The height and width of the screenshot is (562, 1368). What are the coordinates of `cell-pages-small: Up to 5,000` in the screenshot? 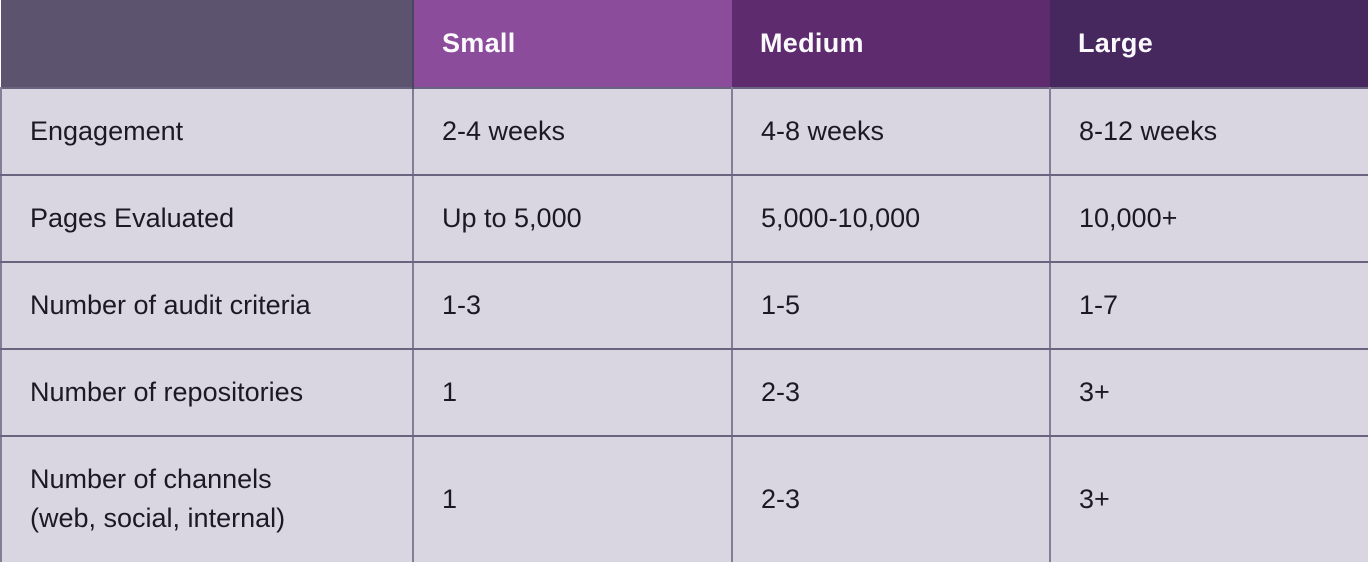 It's located at (572, 218).